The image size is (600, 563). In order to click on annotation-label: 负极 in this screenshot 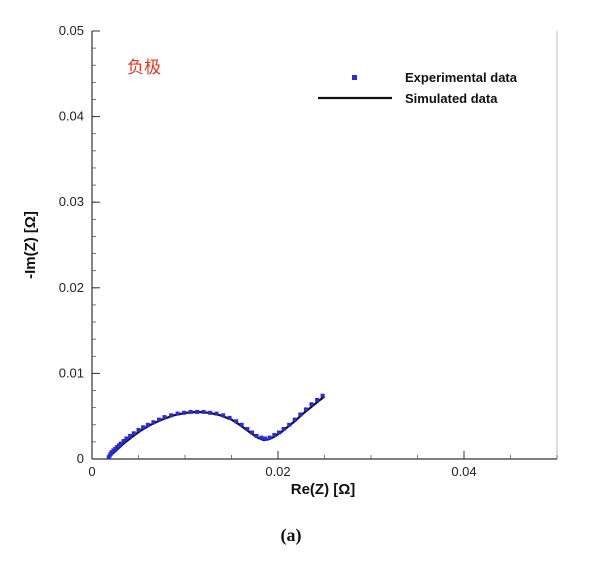, I will do `click(144, 68)`.